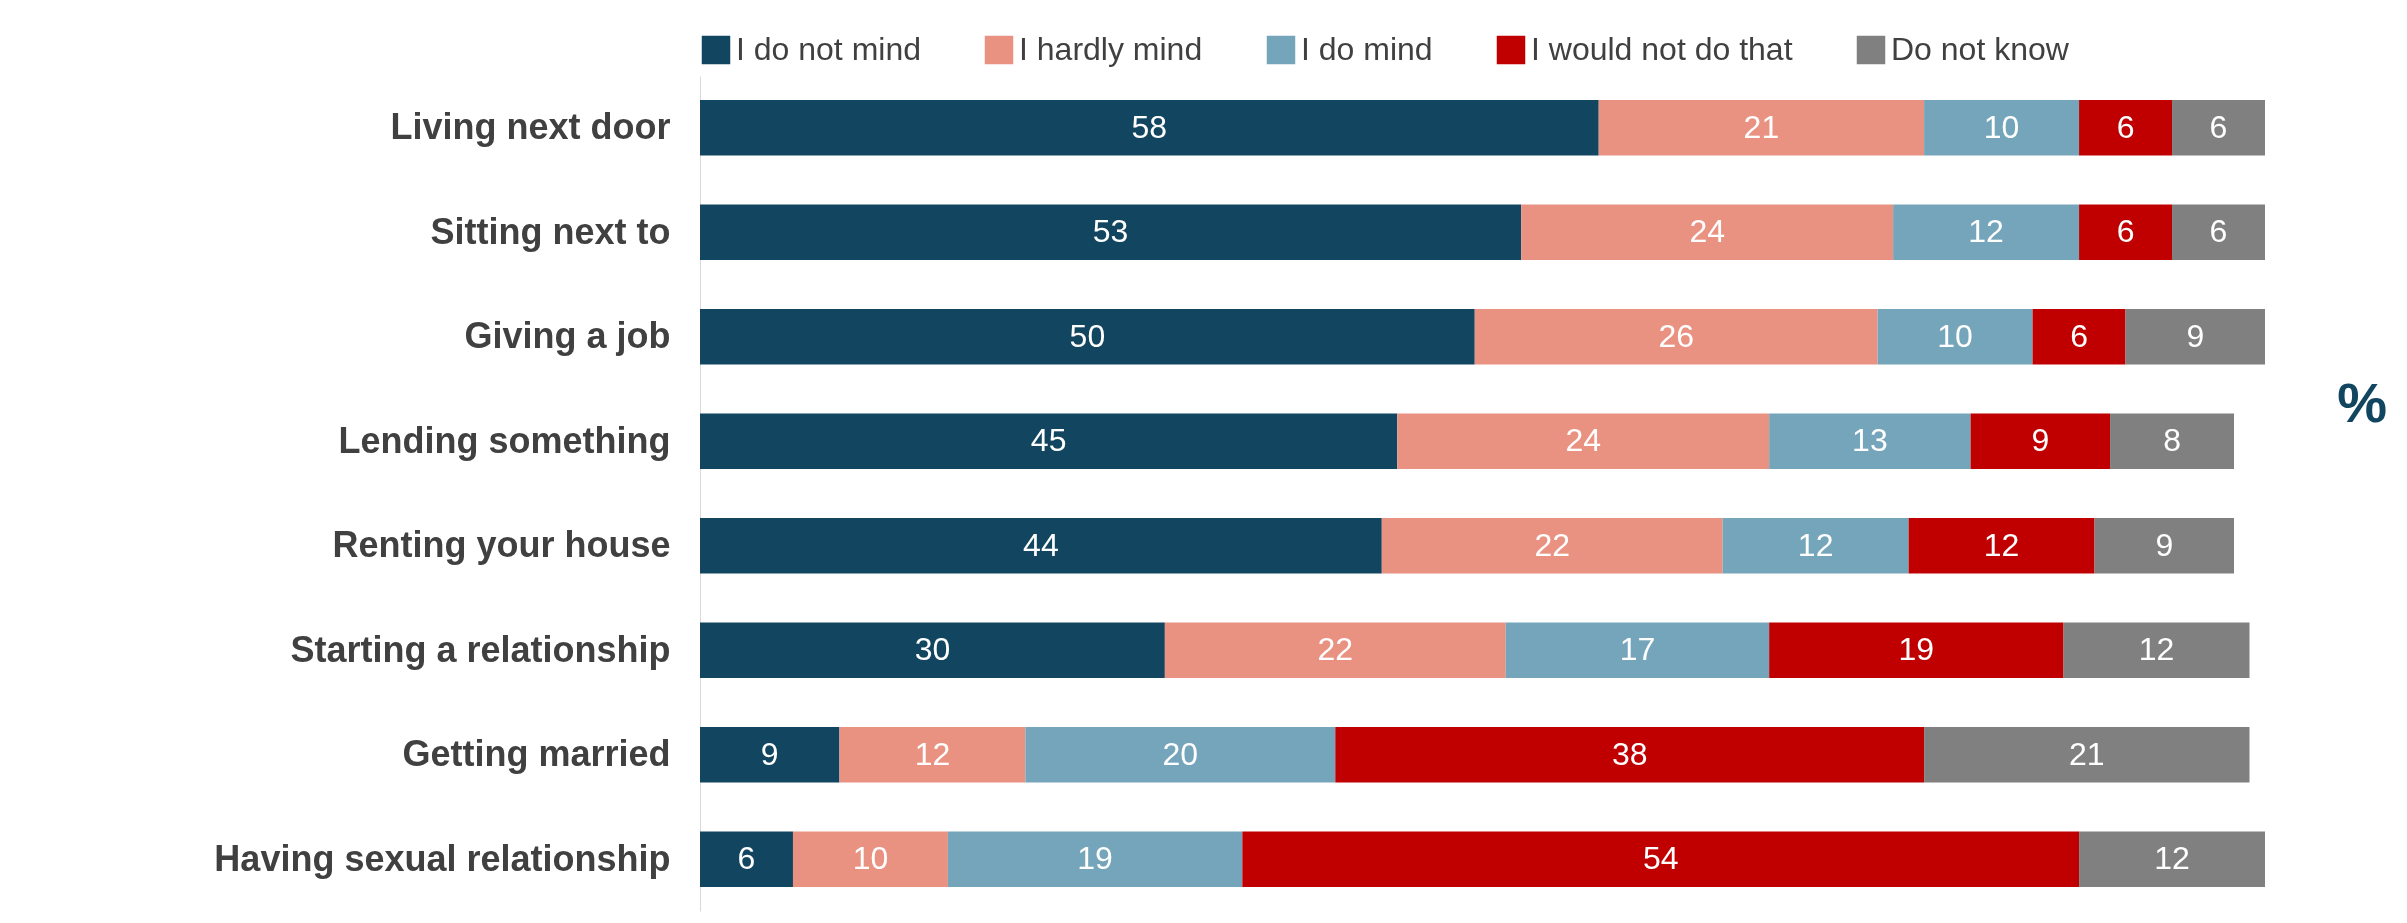 The width and height of the screenshot is (2407, 923). Describe the element at coordinates (504, 440) in the screenshot. I see `y-tick-label: Lending something` at that location.